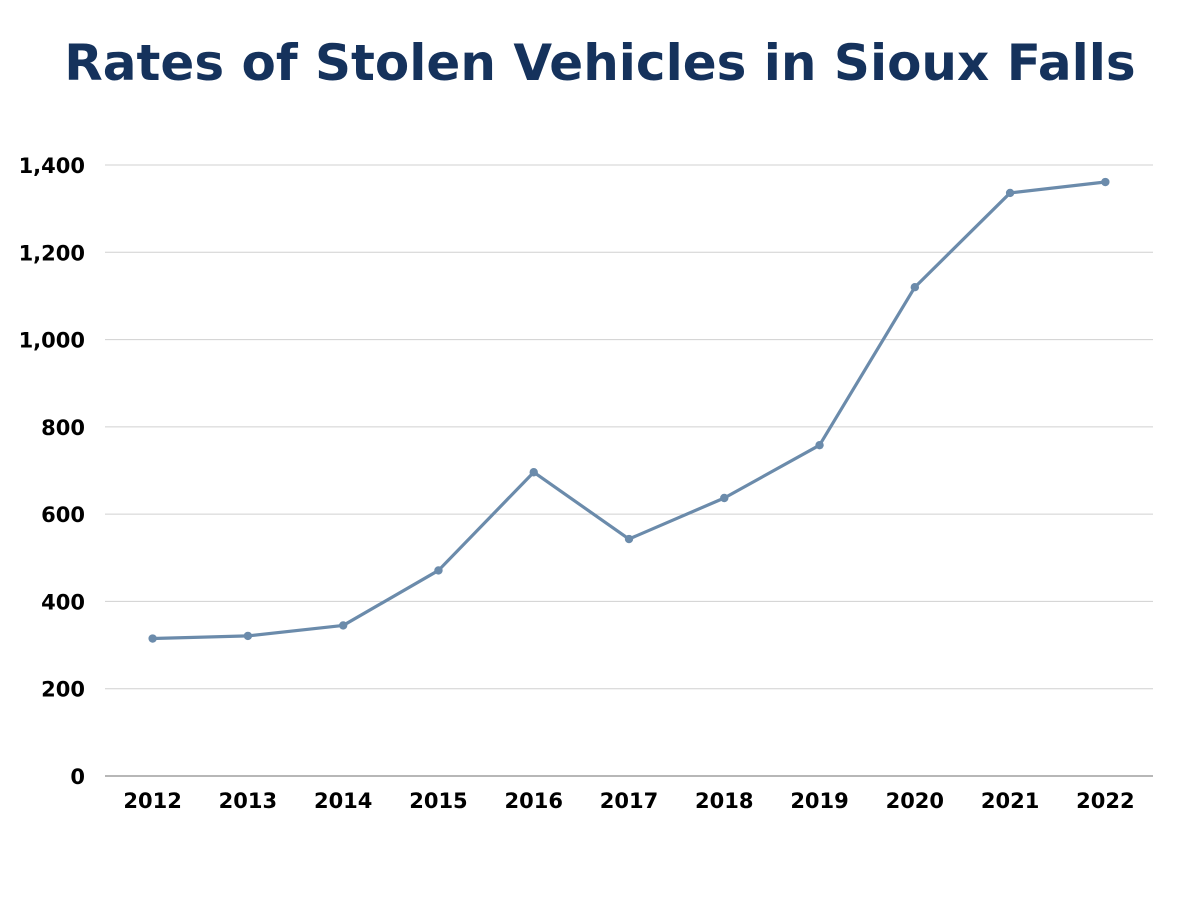 The width and height of the screenshot is (1200, 900). What do you see at coordinates (248, 801) in the screenshot?
I see `x-tick-label: 2013` at bounding box center [248, 801].